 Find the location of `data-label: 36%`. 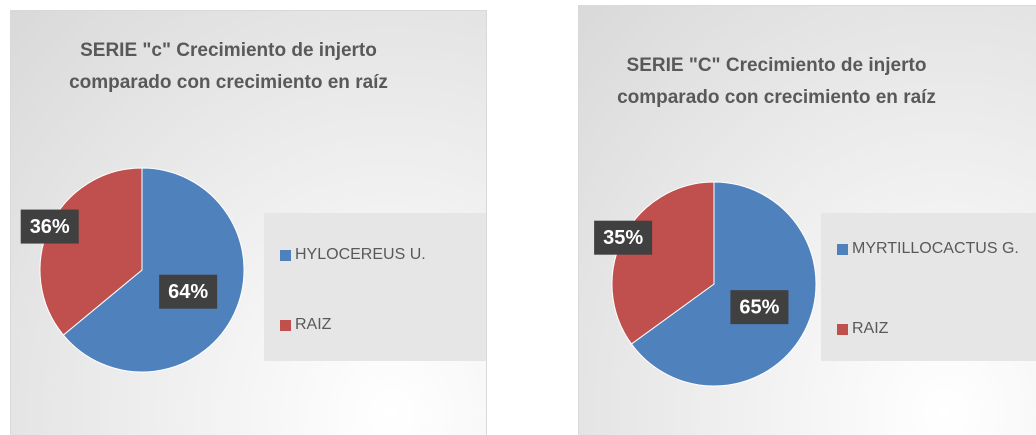

data-label: 36% is located at coordinates (50, 227).